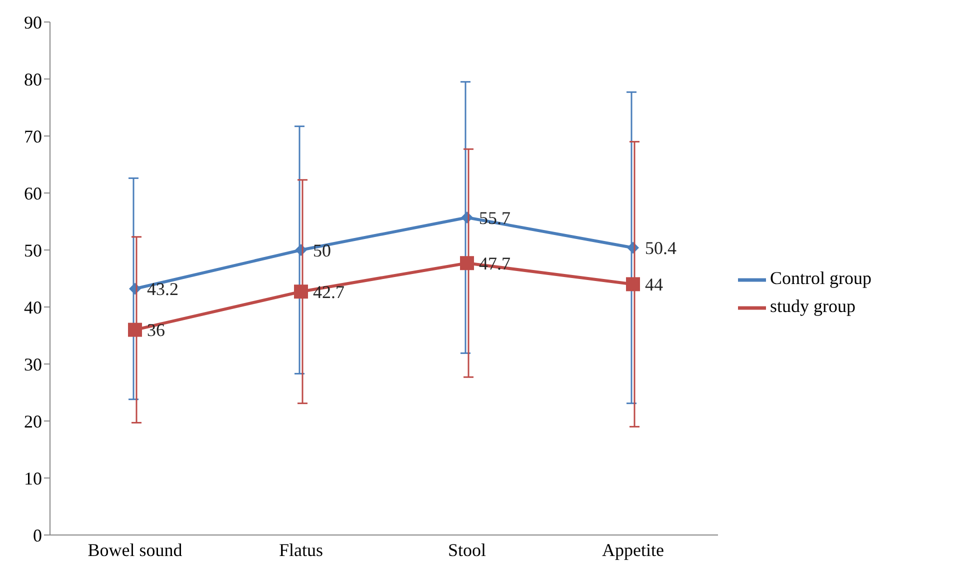  What do you see at coordinates (813, 306) in the screenshot?
I see `legend-label: study group` at bounding box center [813, 306].